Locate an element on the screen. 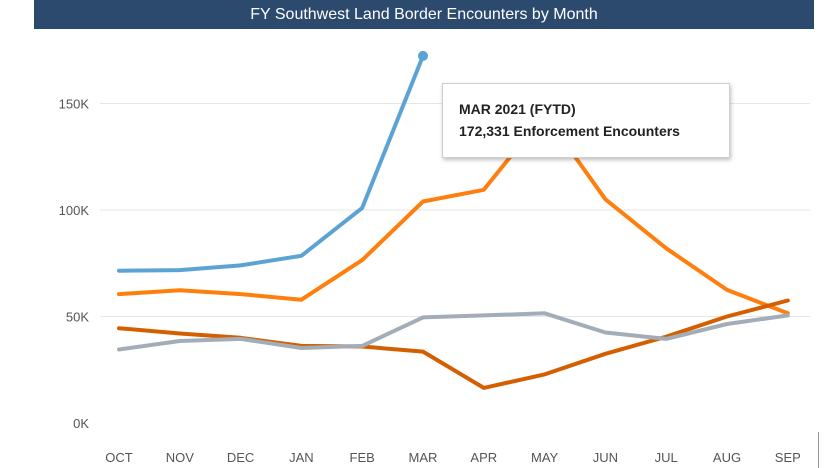 This screenshot has height=468, width=828. y-axis-tick-labels: 0K 50K 100K 150K is located at coordinates (74, 264).